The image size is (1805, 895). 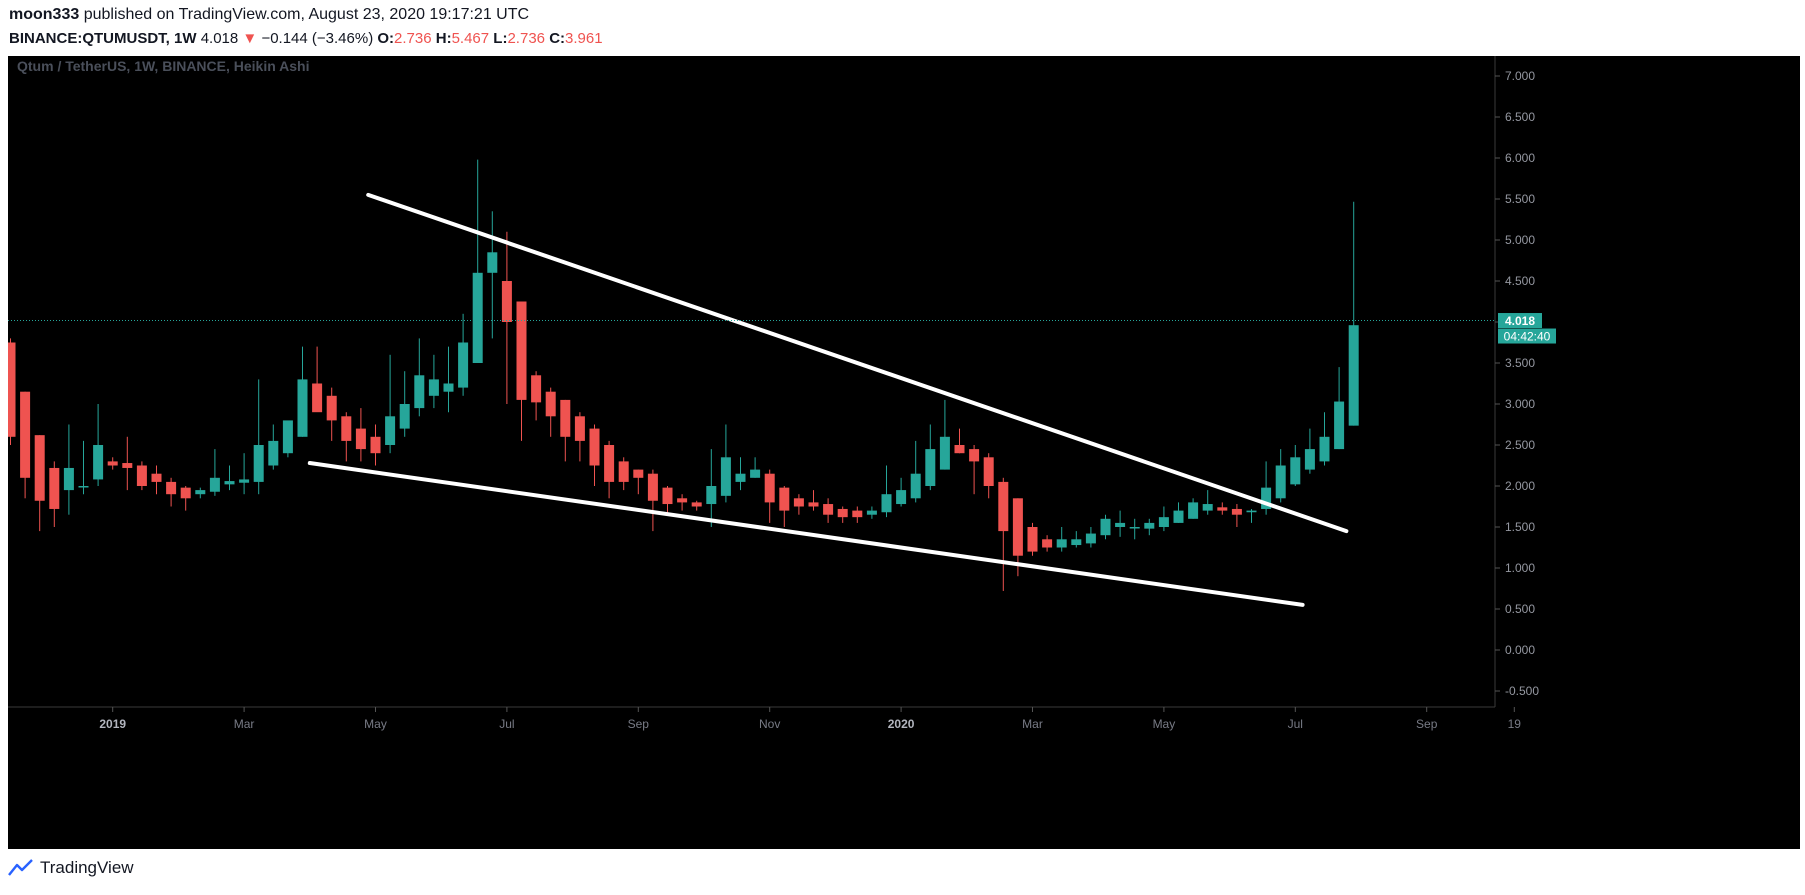 I want to click on tradingview-brand: TradingView, so click(x=87, y=867).